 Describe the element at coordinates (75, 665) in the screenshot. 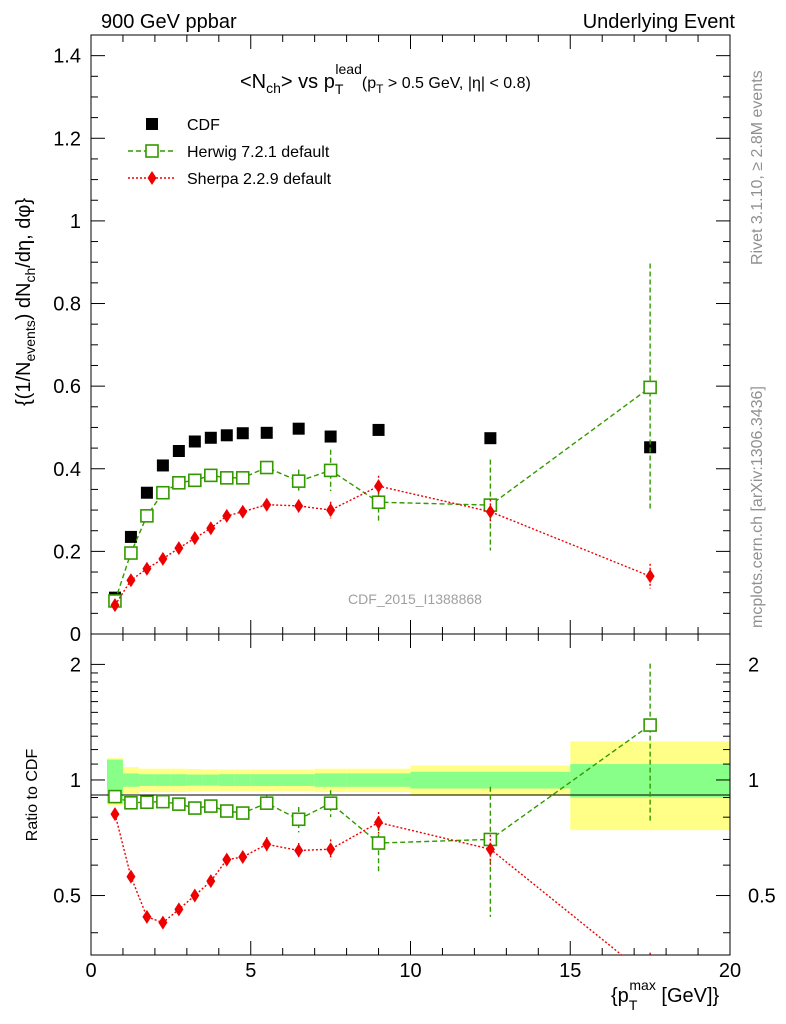

I see `ratio-y-tick-label: 2` at that location.